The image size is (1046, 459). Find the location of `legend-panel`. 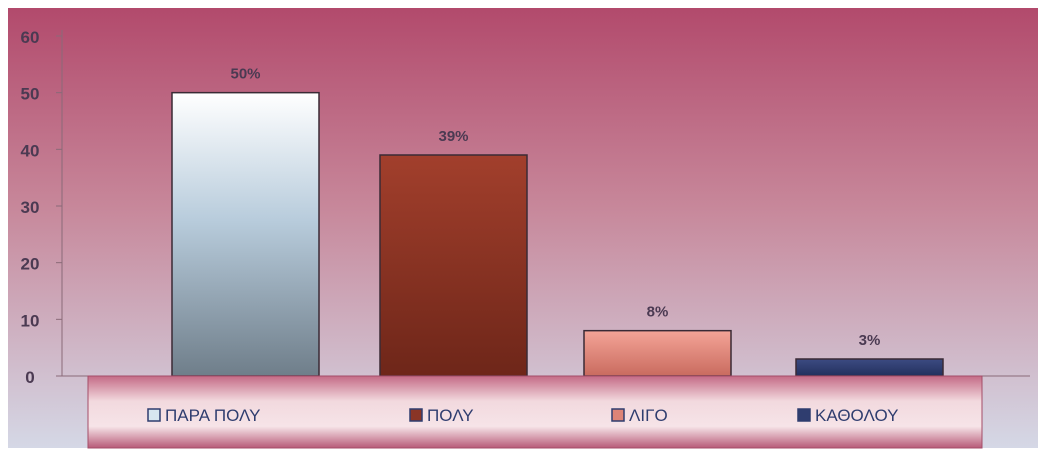

legend-panel is located at coordinates (535, 412).